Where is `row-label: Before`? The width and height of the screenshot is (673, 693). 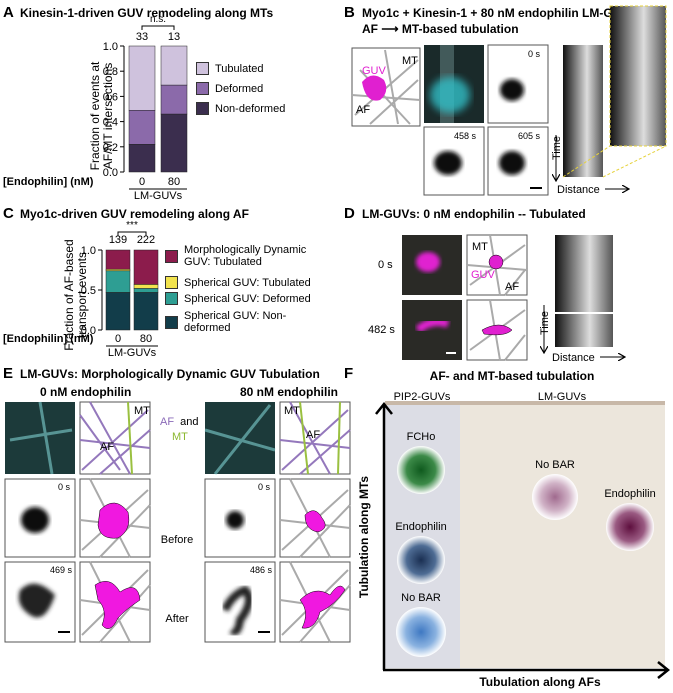 row-label: Before is located at coordinates (177, 540).